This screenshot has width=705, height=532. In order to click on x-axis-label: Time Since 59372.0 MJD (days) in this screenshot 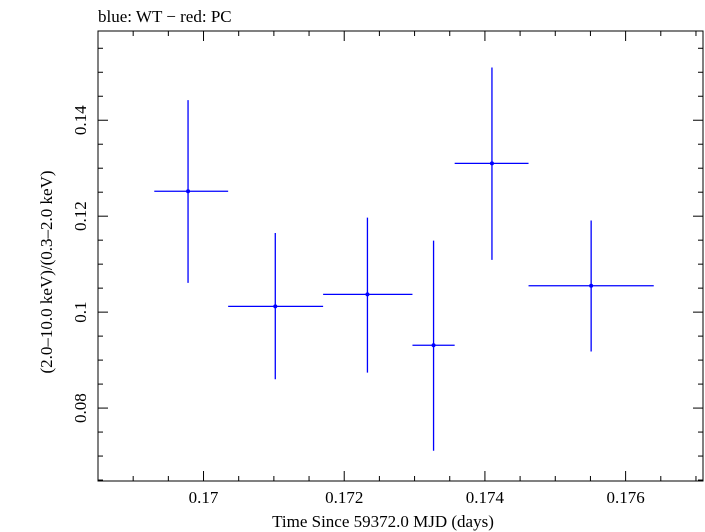, I will do `click(383, 521)`.